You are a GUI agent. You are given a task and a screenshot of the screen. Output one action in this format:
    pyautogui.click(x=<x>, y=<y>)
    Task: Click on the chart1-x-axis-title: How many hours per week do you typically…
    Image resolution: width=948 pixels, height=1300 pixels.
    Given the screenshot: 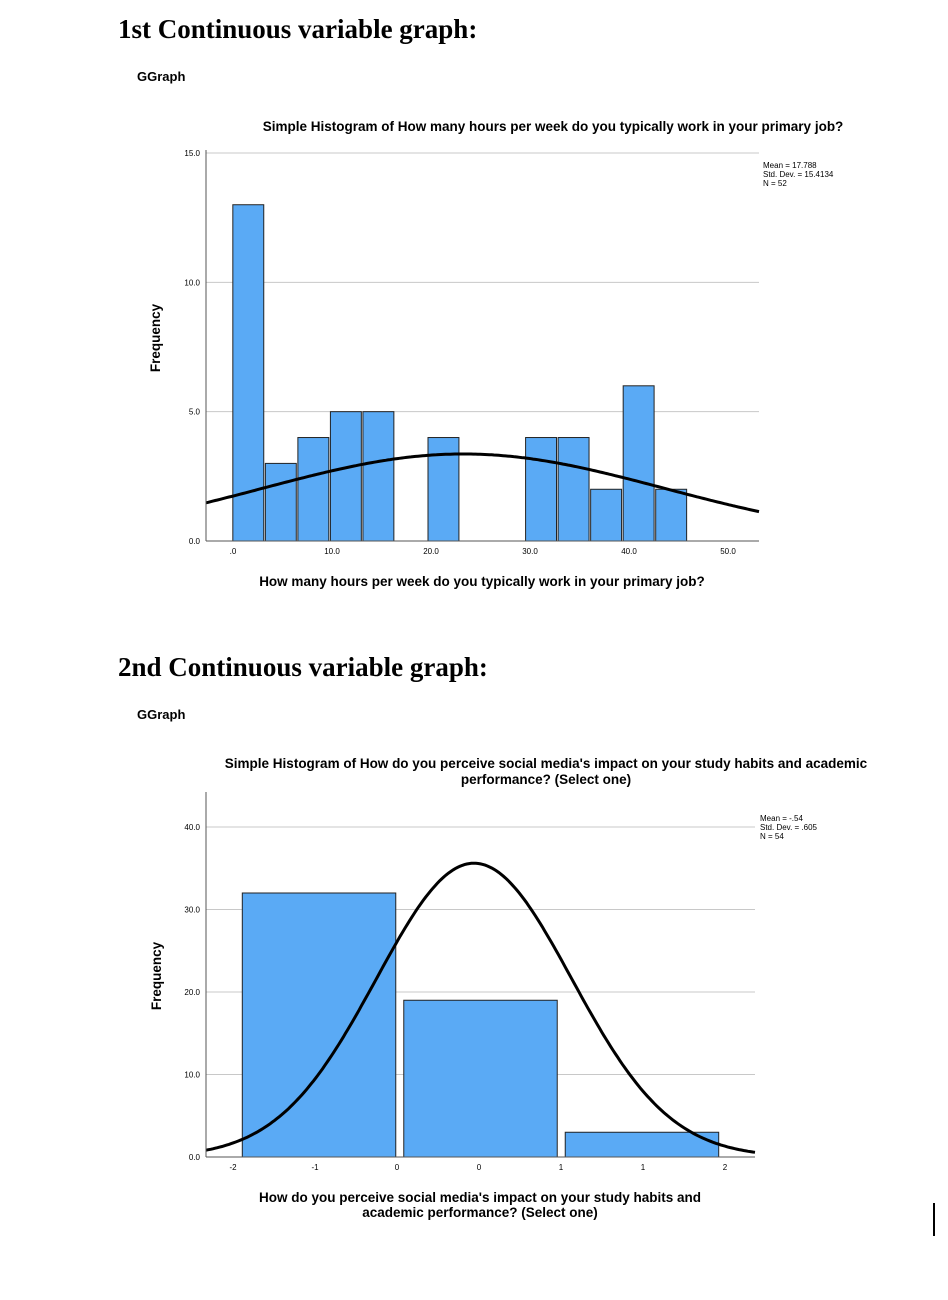 What is the action you would take?
    pyautogui.click(x=482, y=581)
    